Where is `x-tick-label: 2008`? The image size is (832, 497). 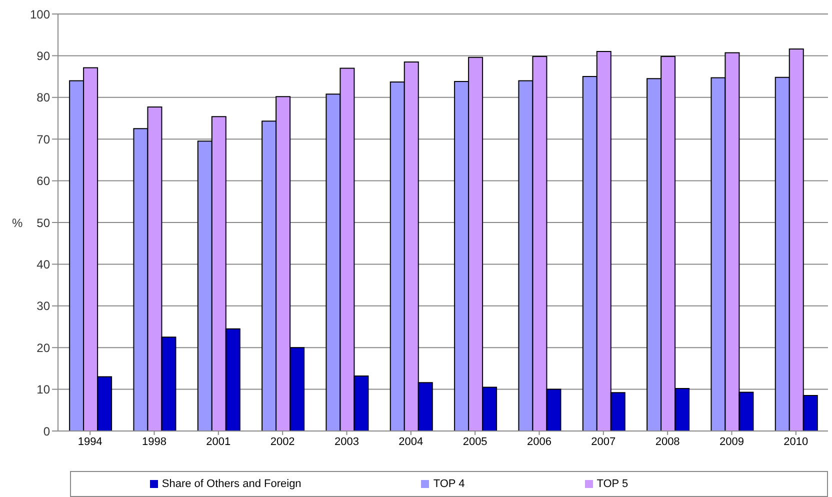
x-tick-label: 2008 is located at coordinates (667, 442).